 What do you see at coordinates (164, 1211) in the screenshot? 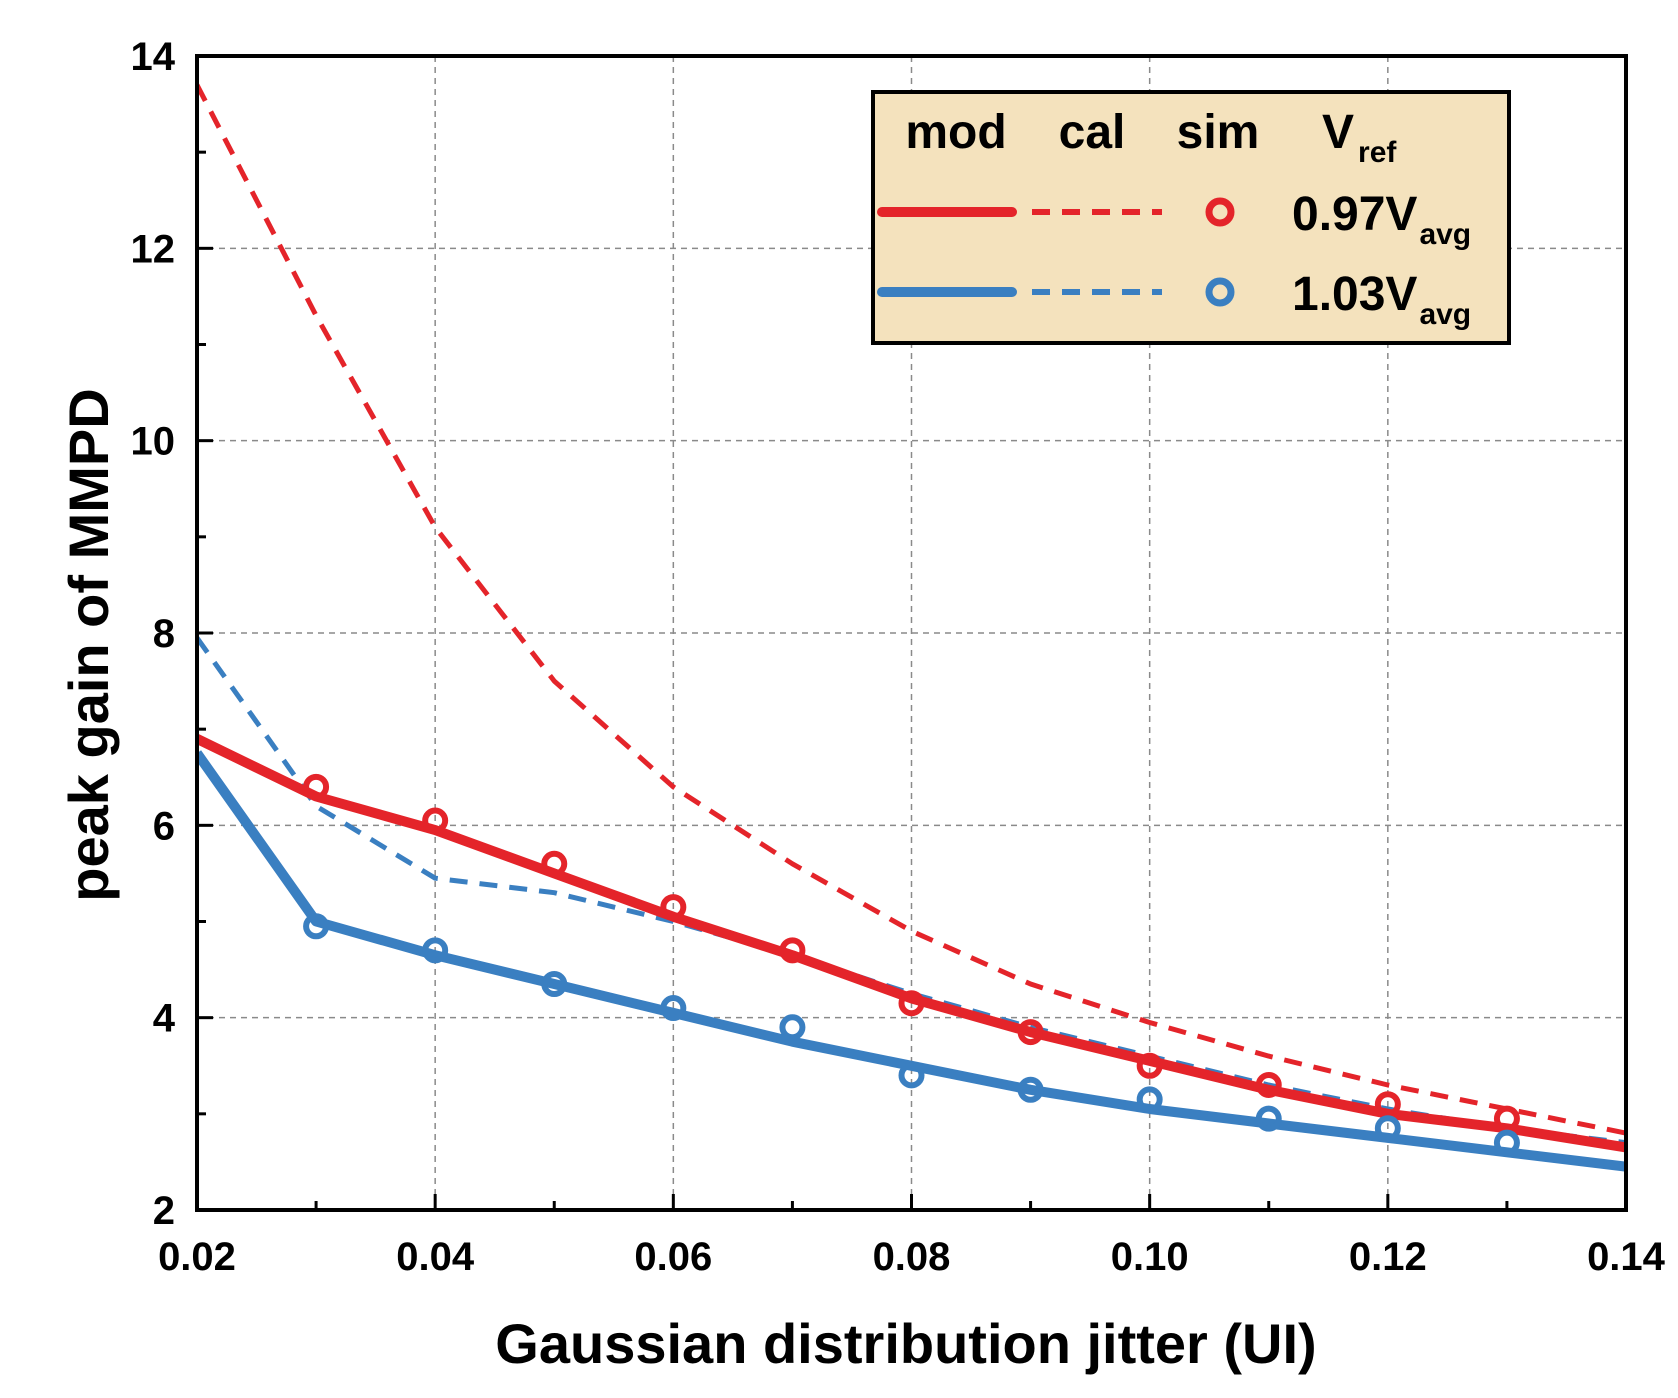
I see `y-tick-label: 2` at bounding box center [164, 1211].